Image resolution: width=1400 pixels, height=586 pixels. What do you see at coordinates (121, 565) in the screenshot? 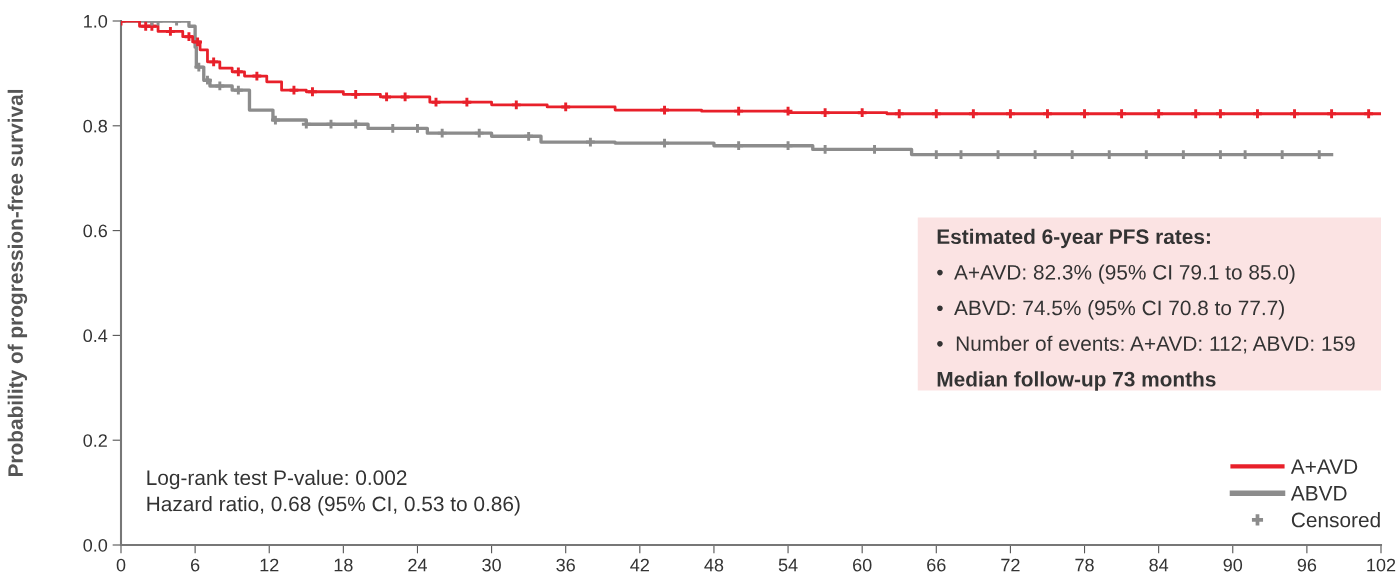
I see `x-tick-label: 0` at bounding box center [121, 565].